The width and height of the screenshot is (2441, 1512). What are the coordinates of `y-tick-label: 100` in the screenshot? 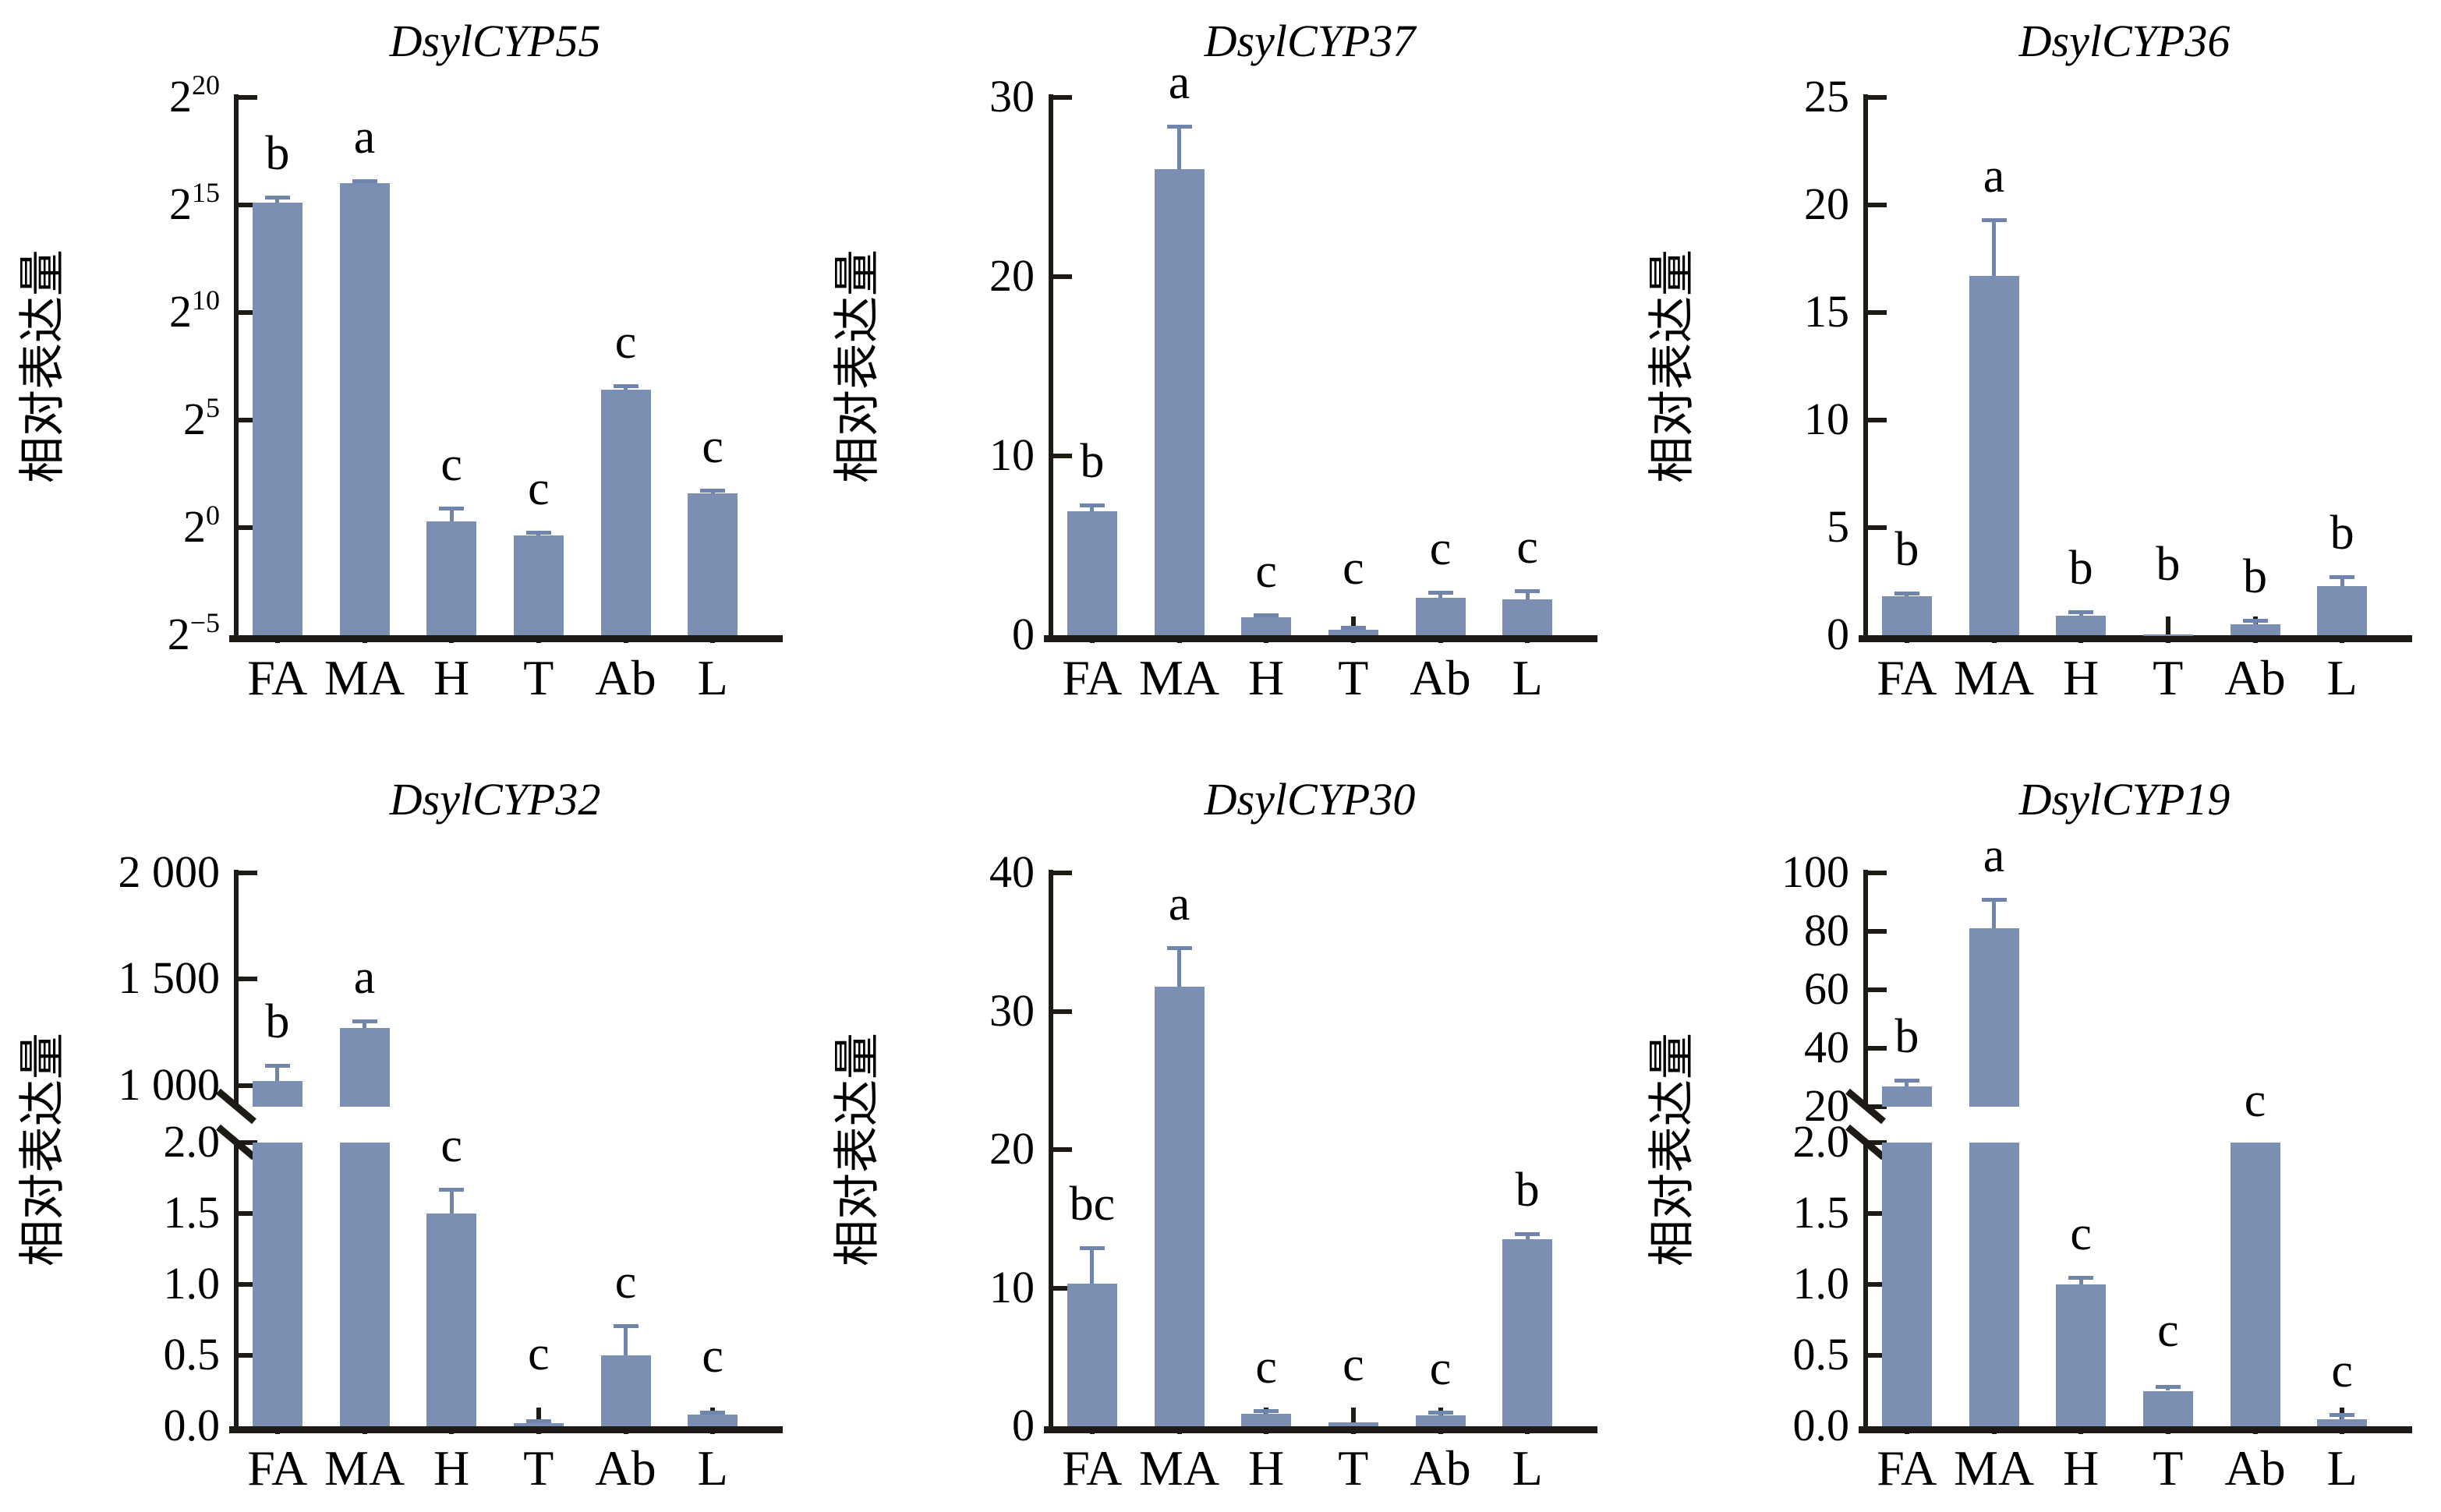 It's located at (1815, 871).